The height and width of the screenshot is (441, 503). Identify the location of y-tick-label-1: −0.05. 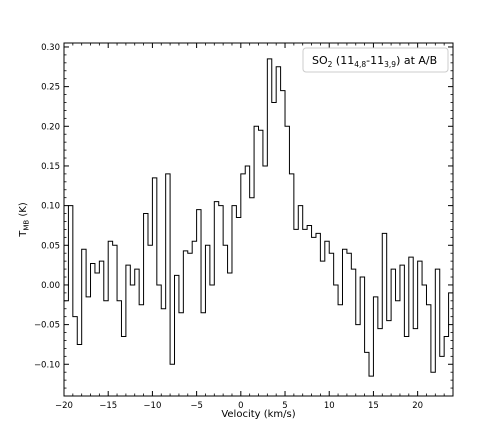
(47, 326).